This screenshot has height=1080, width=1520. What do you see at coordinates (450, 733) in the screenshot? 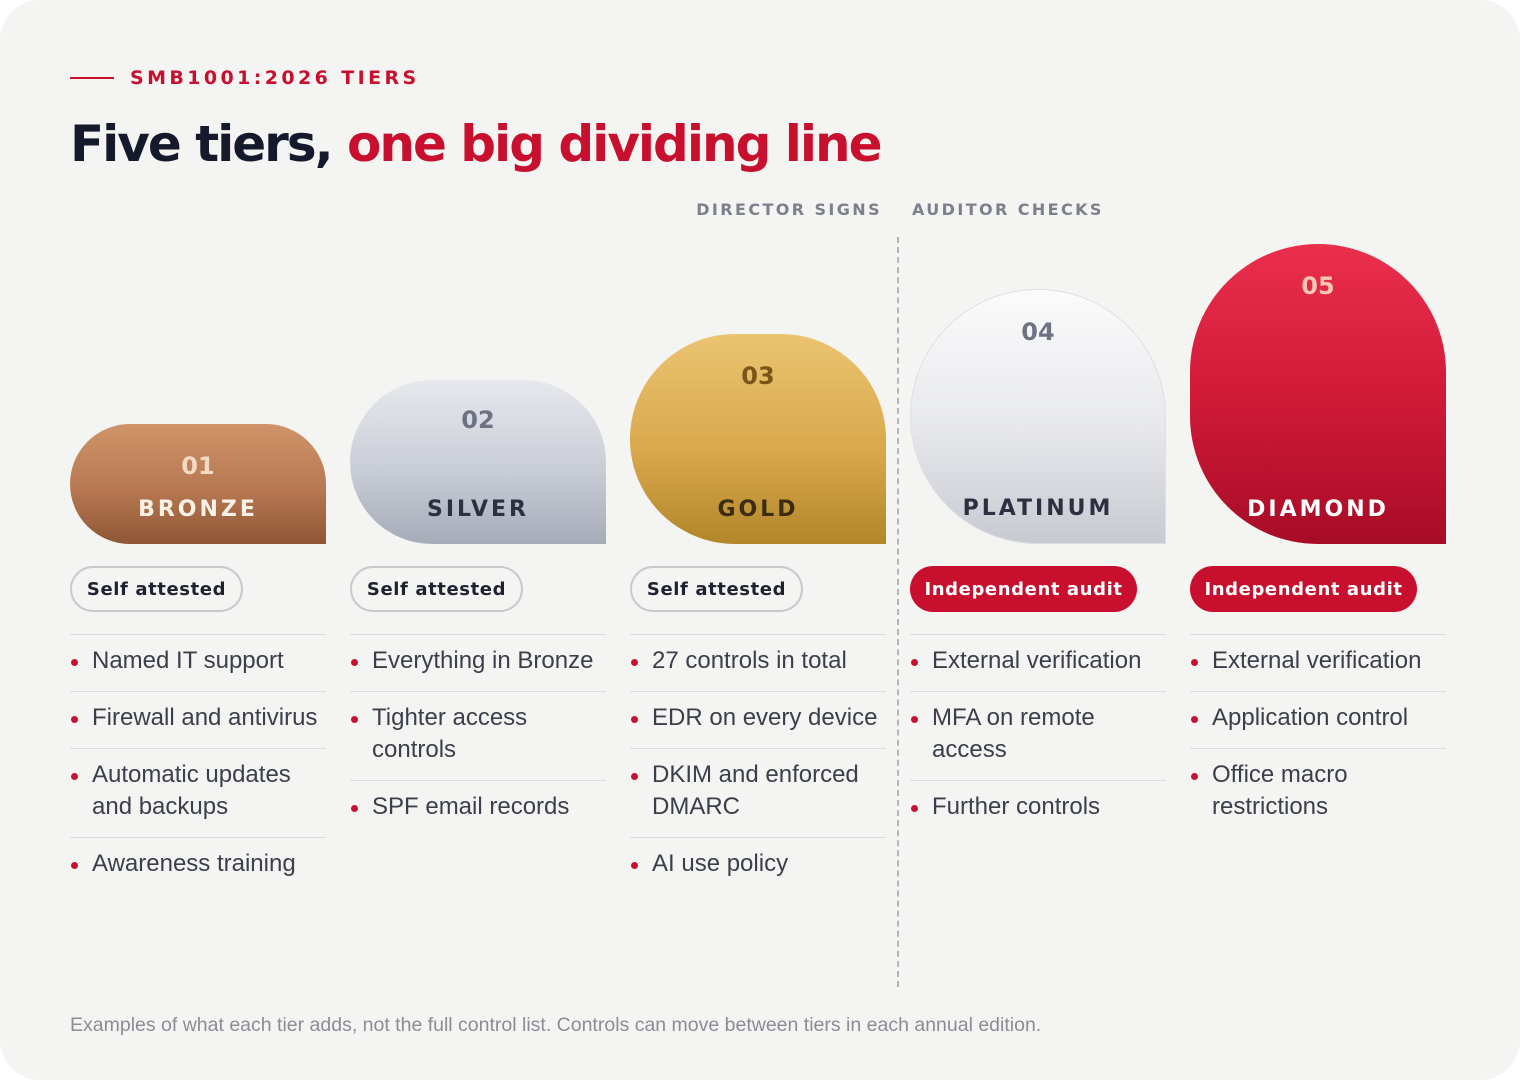
I see `list-item-text: Tighter access controls` at bounding box center [450, 733].